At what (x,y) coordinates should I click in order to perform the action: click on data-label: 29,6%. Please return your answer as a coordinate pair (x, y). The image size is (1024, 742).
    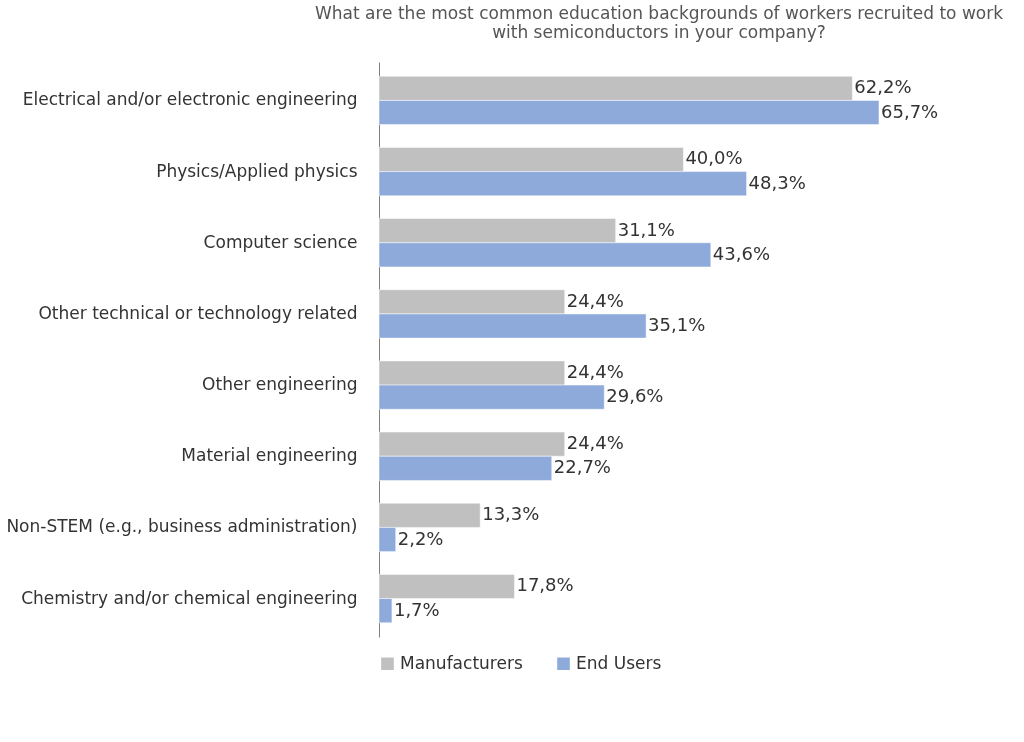
    Looking at the image, I should click on (635, 396).